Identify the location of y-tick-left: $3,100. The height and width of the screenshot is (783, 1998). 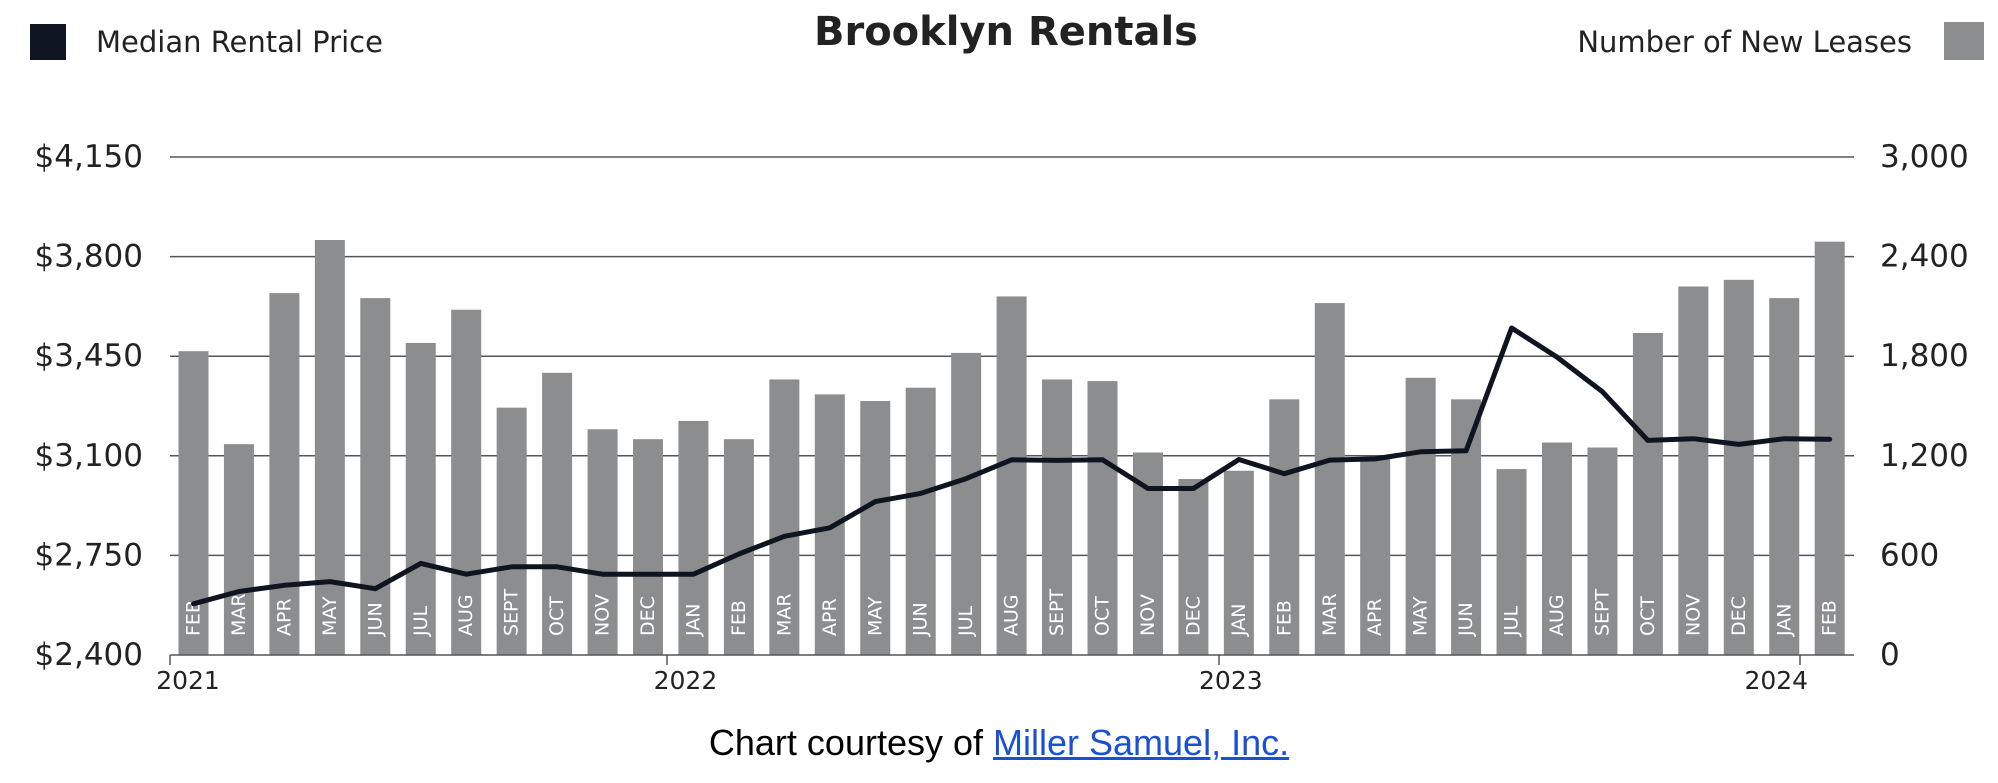
(89, 456).